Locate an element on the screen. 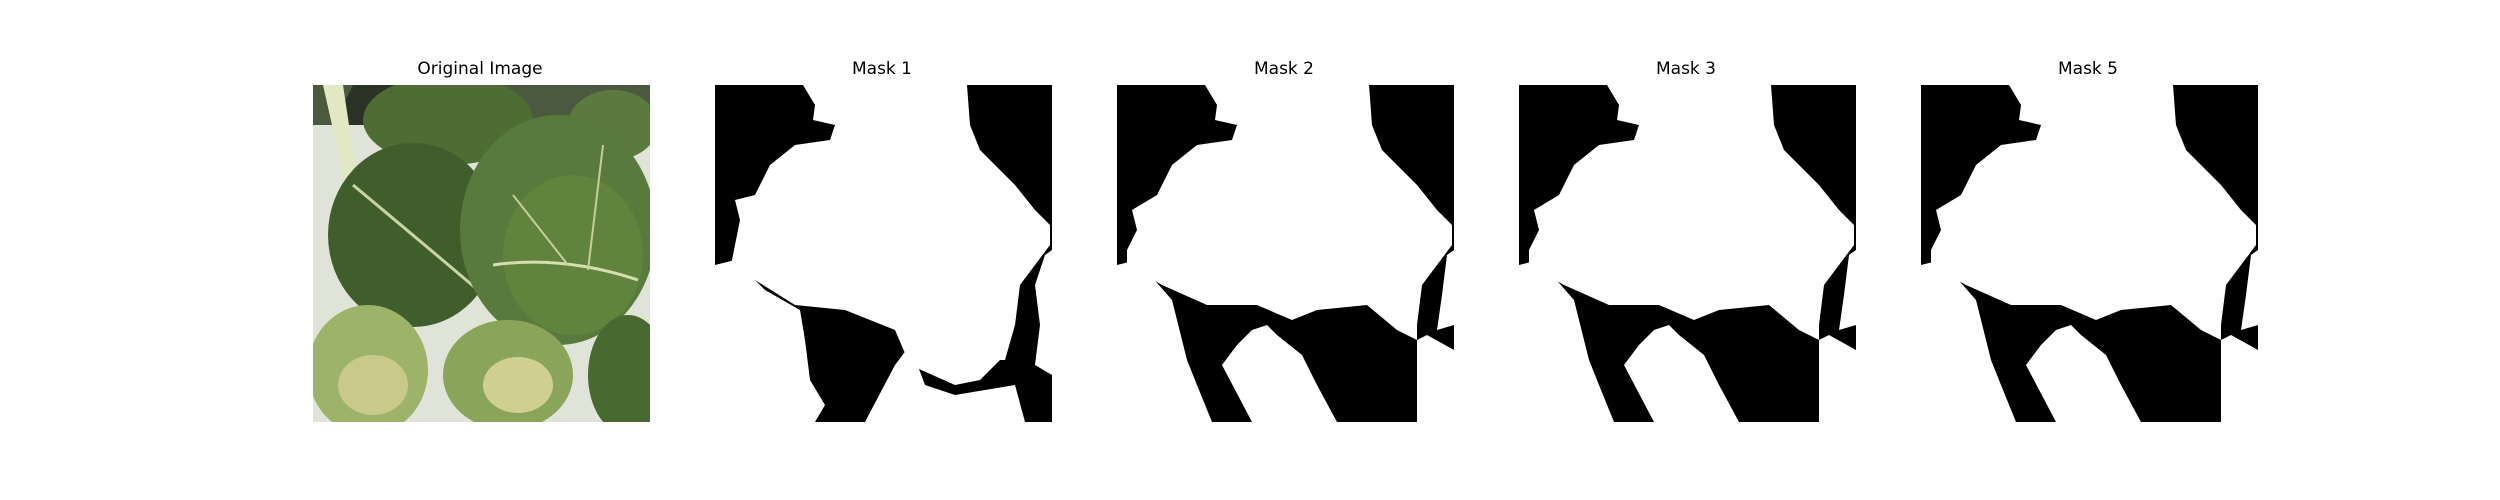 The height and width of the screenshot is (500, 2500). mask-5-panel: Mask 5 is located at coordinates (2088, 250).